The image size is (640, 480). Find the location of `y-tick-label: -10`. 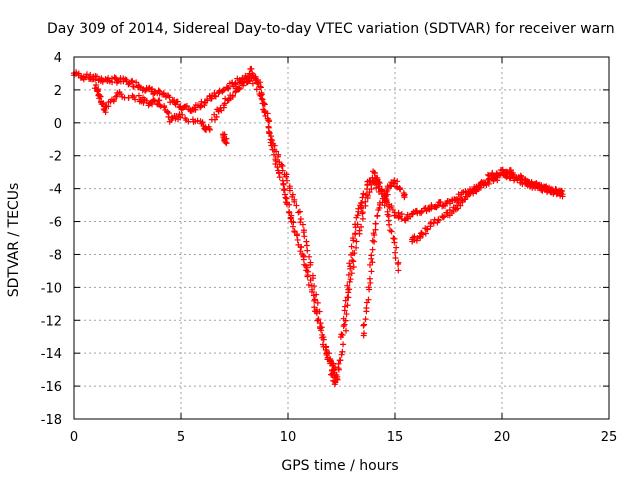

y-tick-label: -10 is located at coordinates (51, 288).